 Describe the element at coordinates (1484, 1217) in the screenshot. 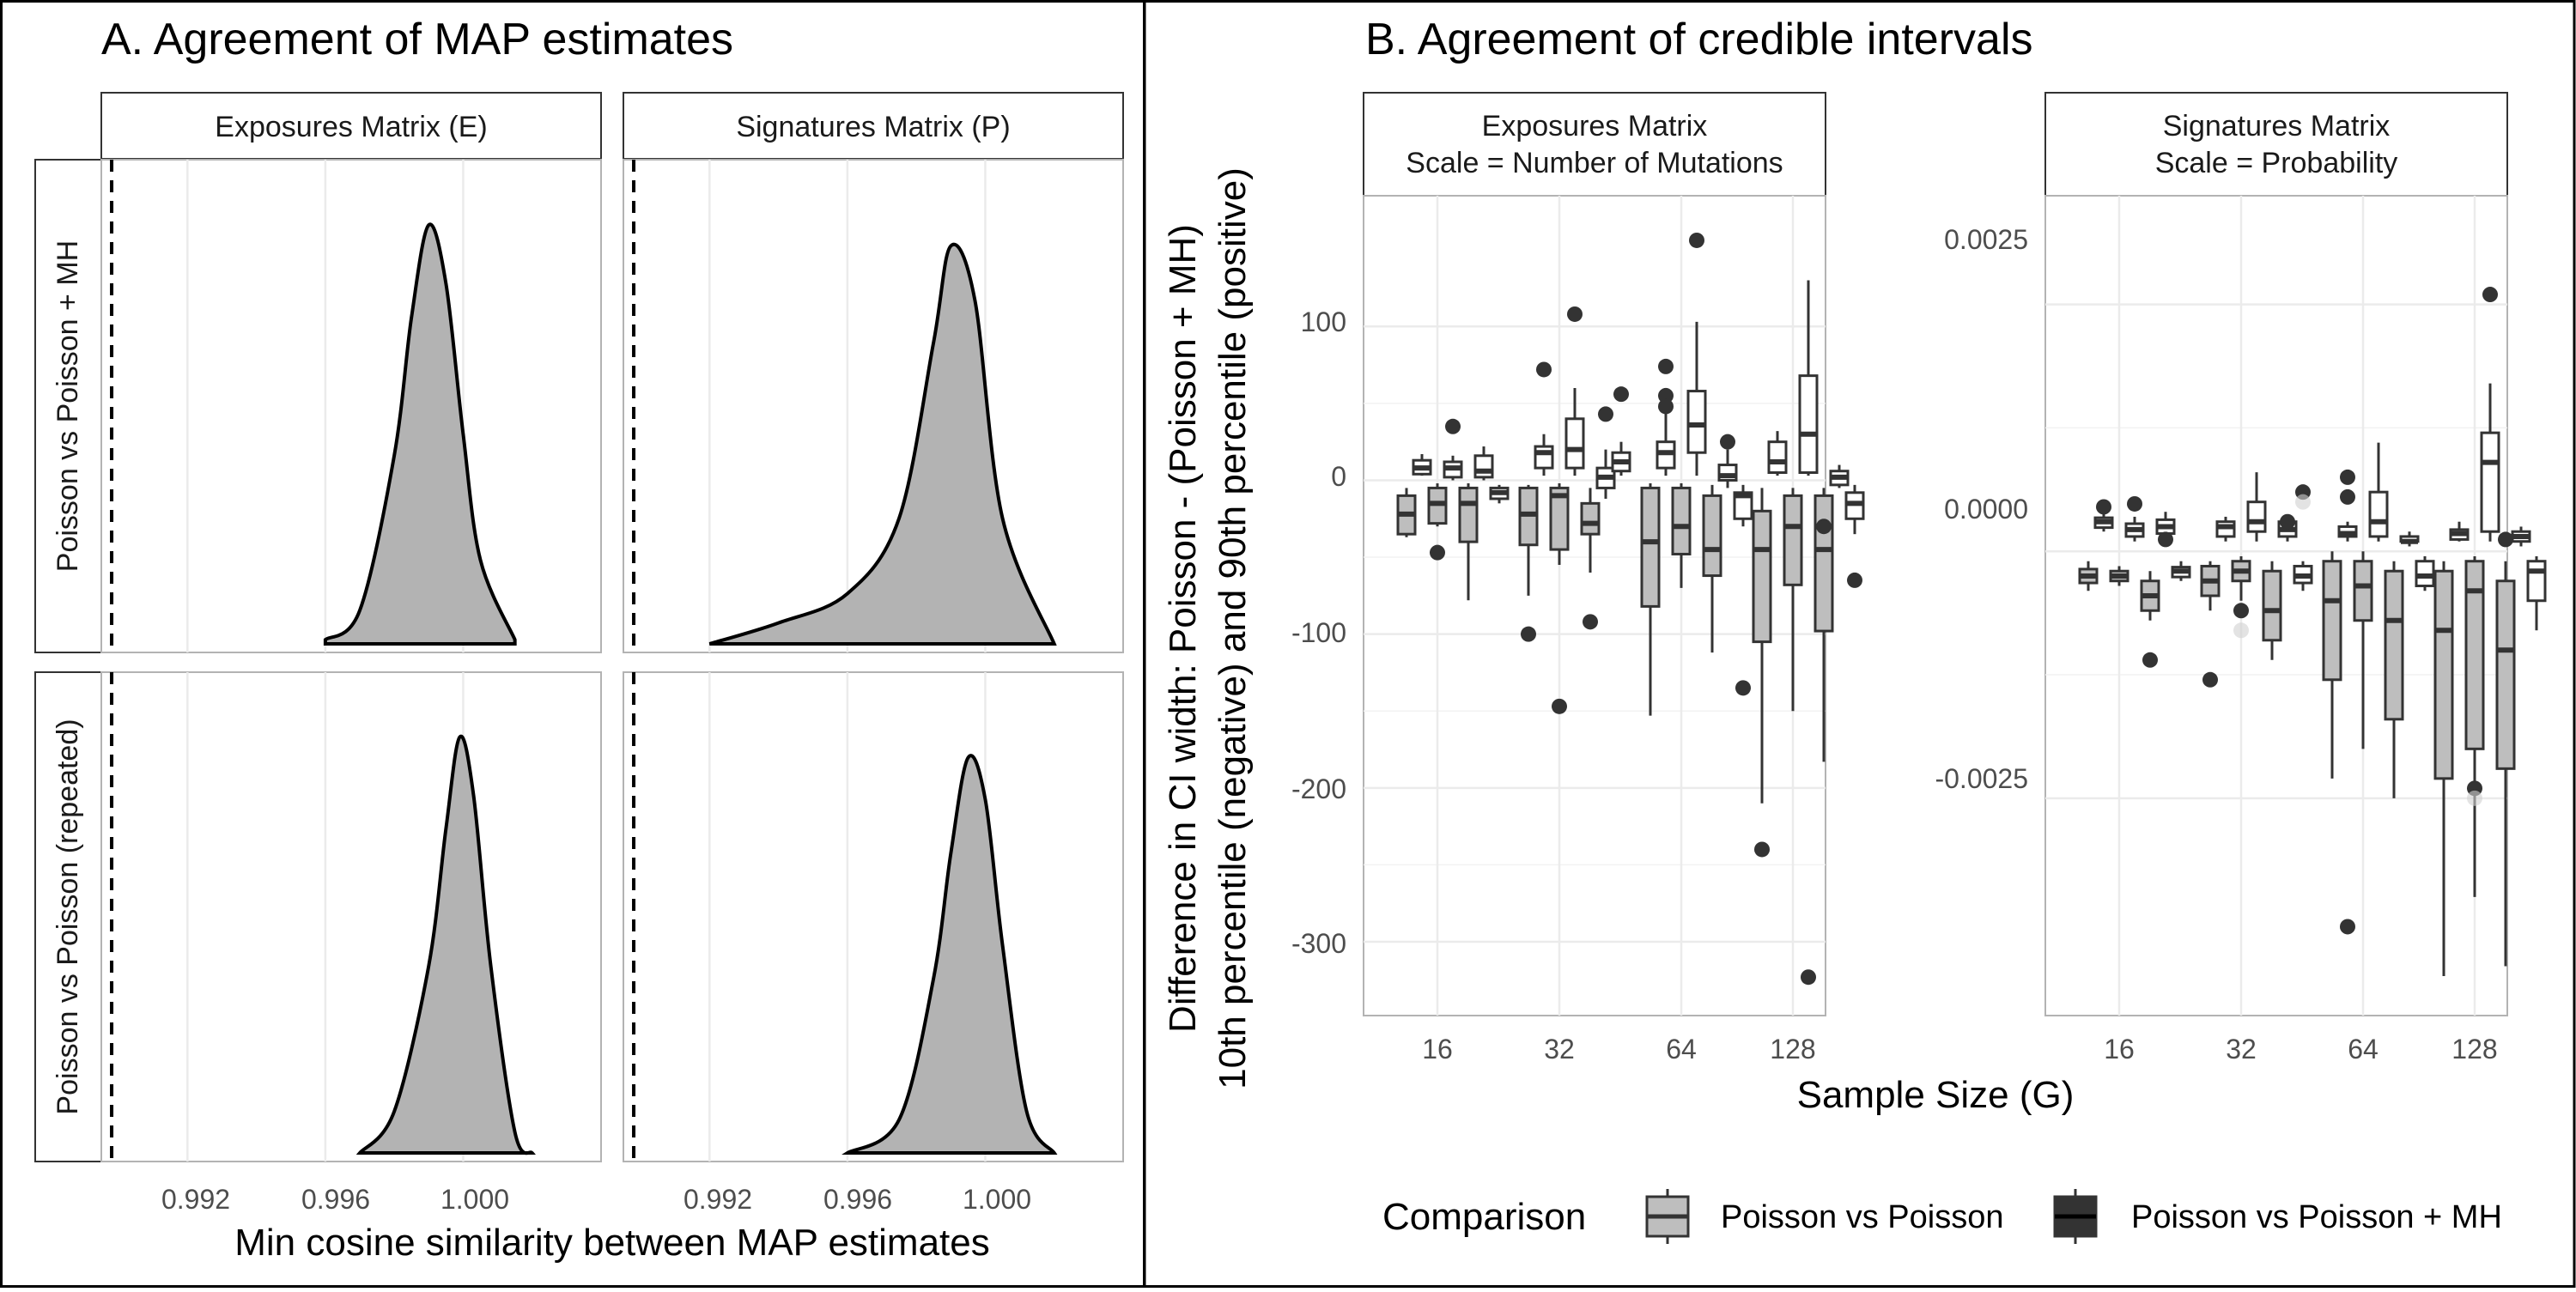

I see `legend-title: Comparison` at that location.